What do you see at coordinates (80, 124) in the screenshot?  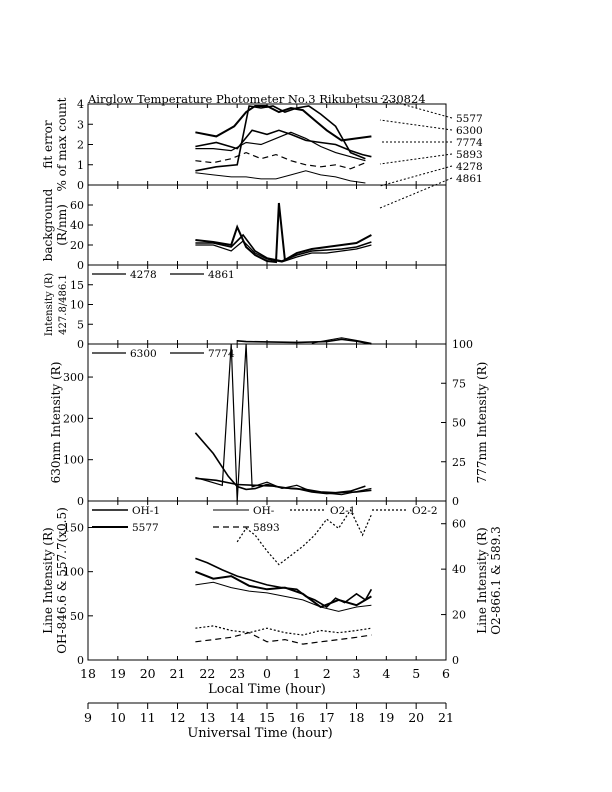 I see `y-tick-label: 3` at bounding box center [80, 124].